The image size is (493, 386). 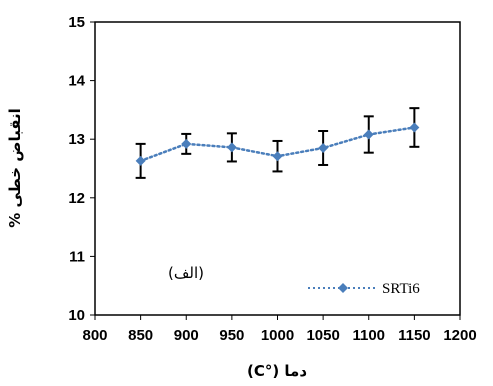 What do you see at coordinates (186, 273) in the screenshot?
I see `annotation-label: (الف)` at bounding box center [186, 273].